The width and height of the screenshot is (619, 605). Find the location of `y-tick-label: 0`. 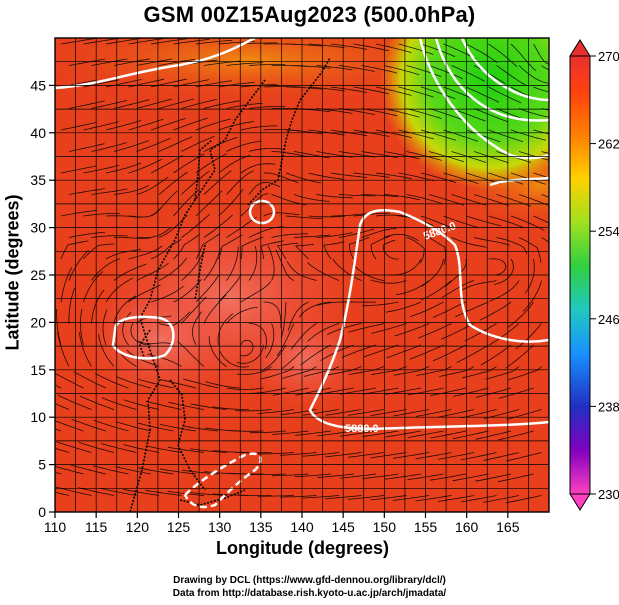

y-tick-label: 0 is located at coordinates (42, 512).